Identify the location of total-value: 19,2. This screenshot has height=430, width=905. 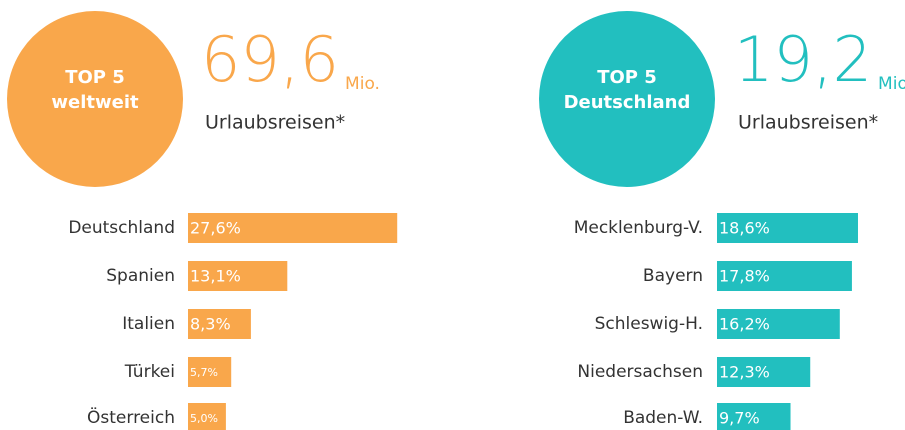
(803, 59).